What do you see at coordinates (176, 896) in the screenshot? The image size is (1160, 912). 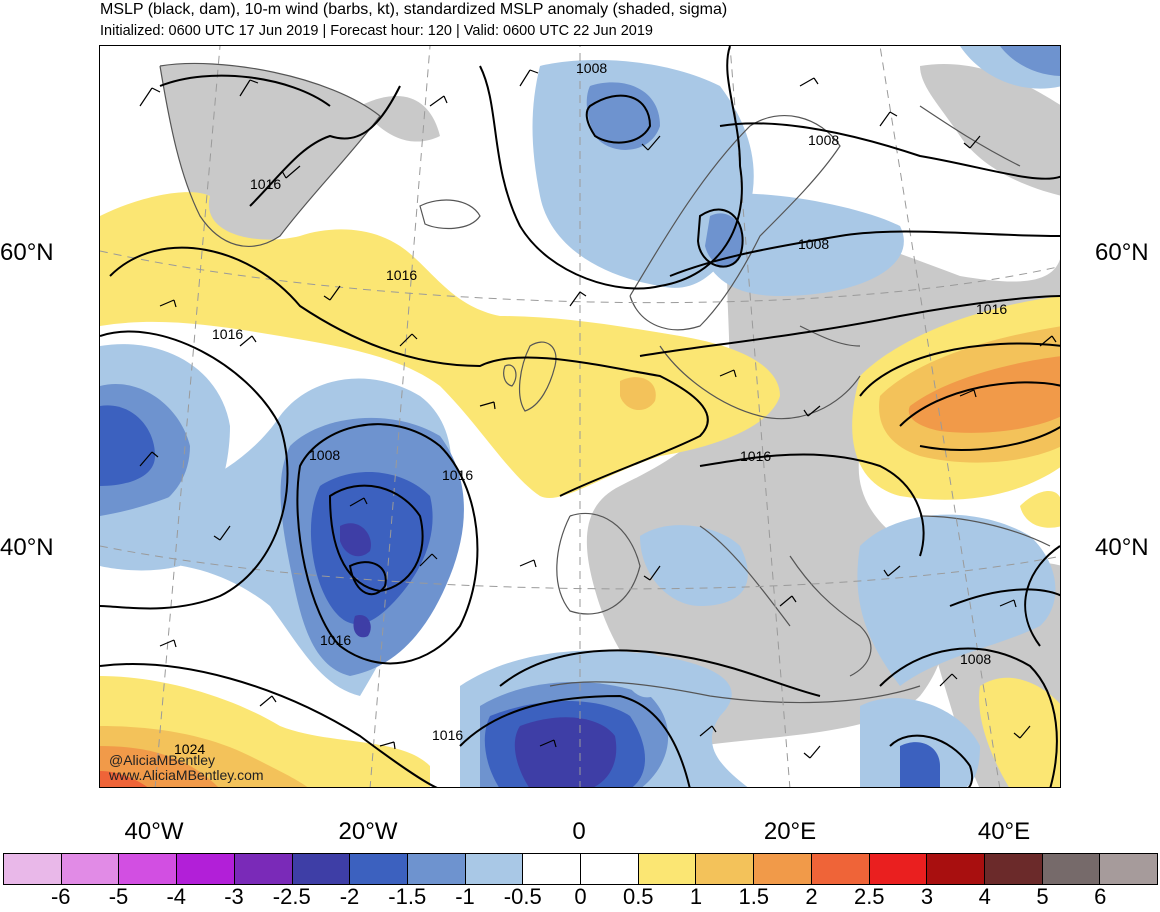 I see `colorbar-tick-label: -4` at bounding box center [176, 896].